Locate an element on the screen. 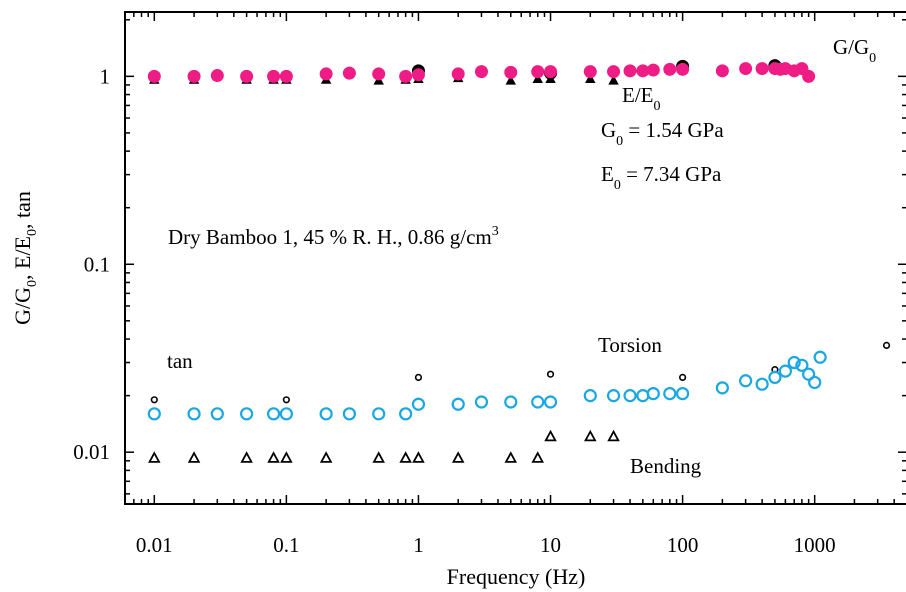  annotation-g0-value: G0 = 1.54 GPa is located at coordinates (662, 133).